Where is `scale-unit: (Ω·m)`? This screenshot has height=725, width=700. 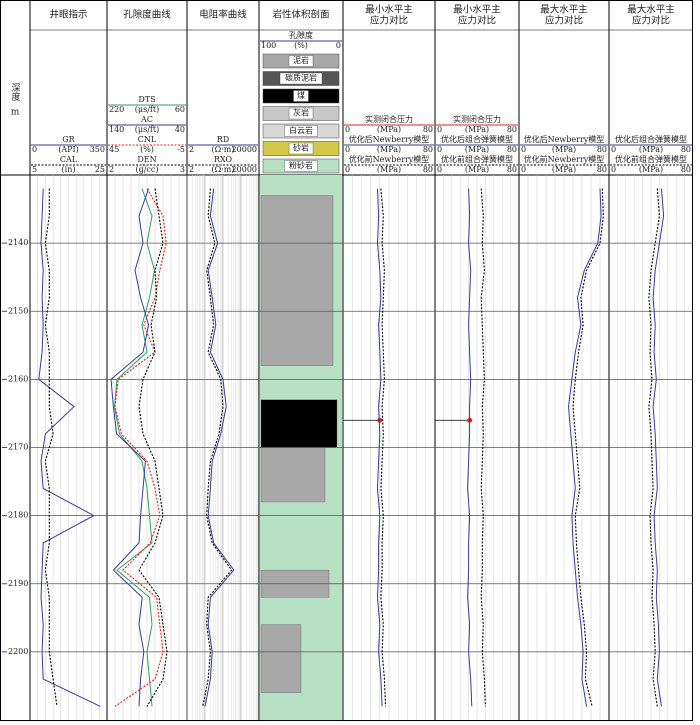
scale-unit: (Ω·m) is located at coordinates (222, 169).